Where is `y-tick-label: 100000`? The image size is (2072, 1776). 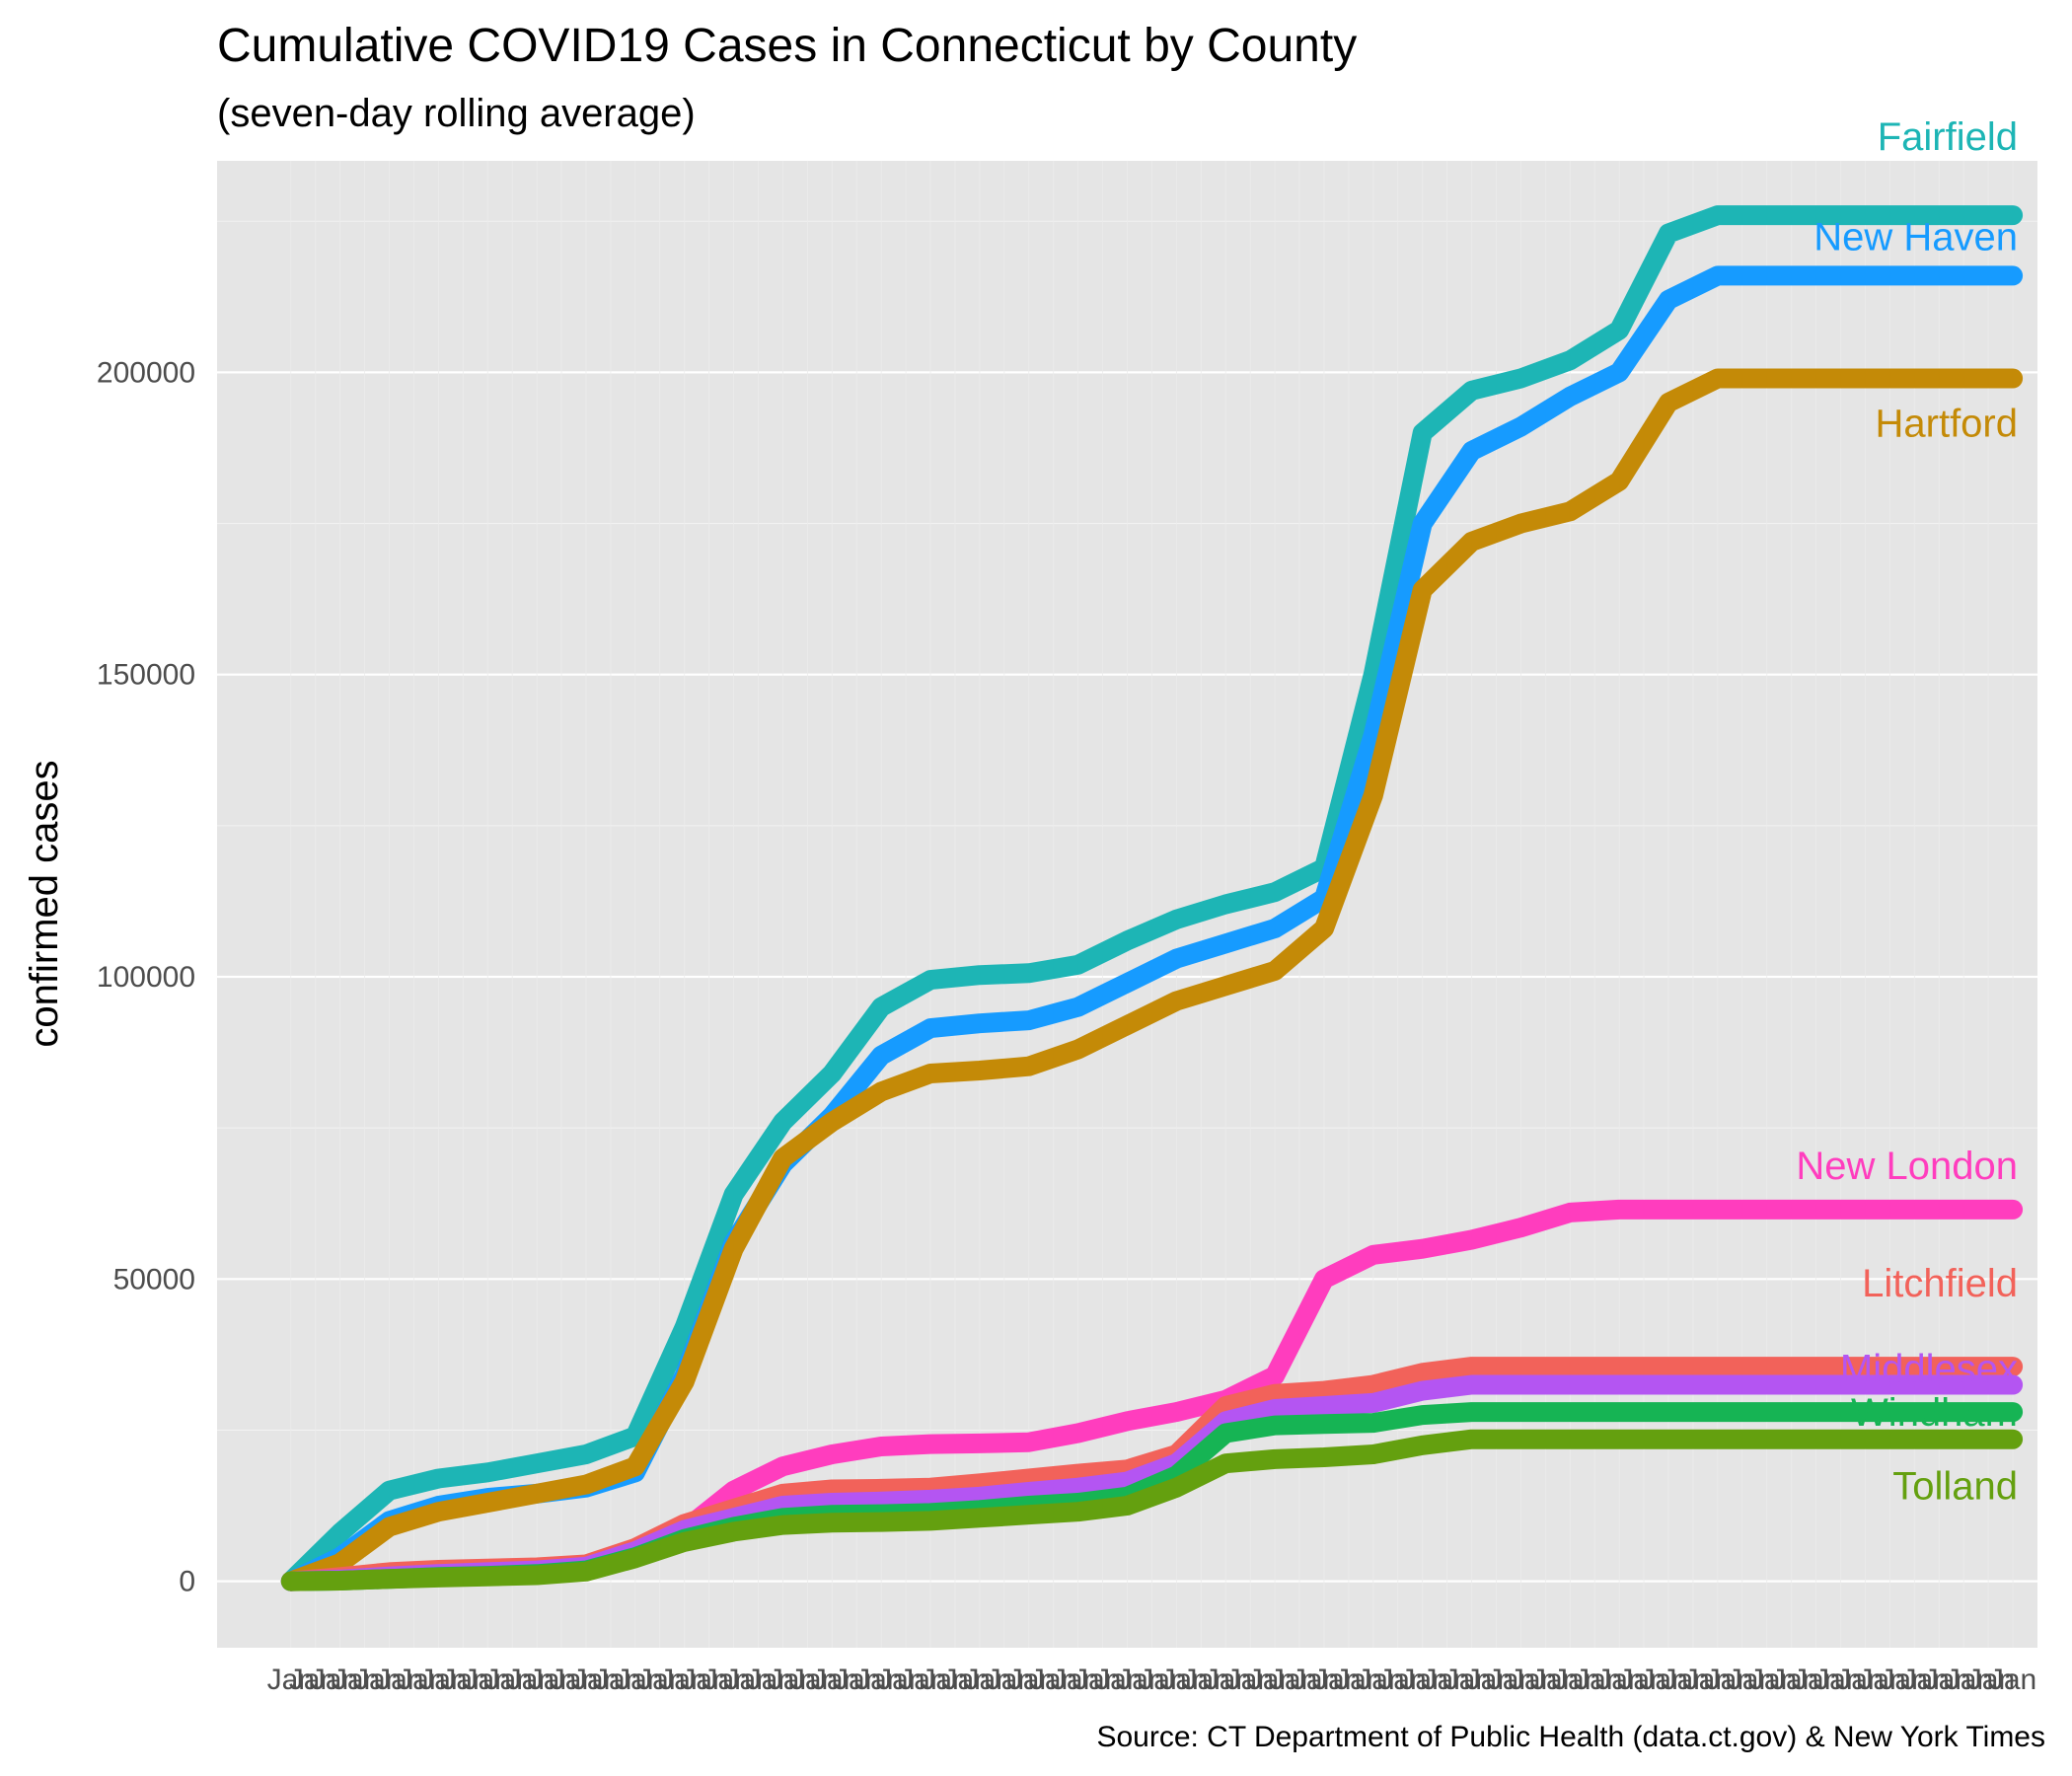 y-tick-label: 100000 is located at coordinates (146, 978).